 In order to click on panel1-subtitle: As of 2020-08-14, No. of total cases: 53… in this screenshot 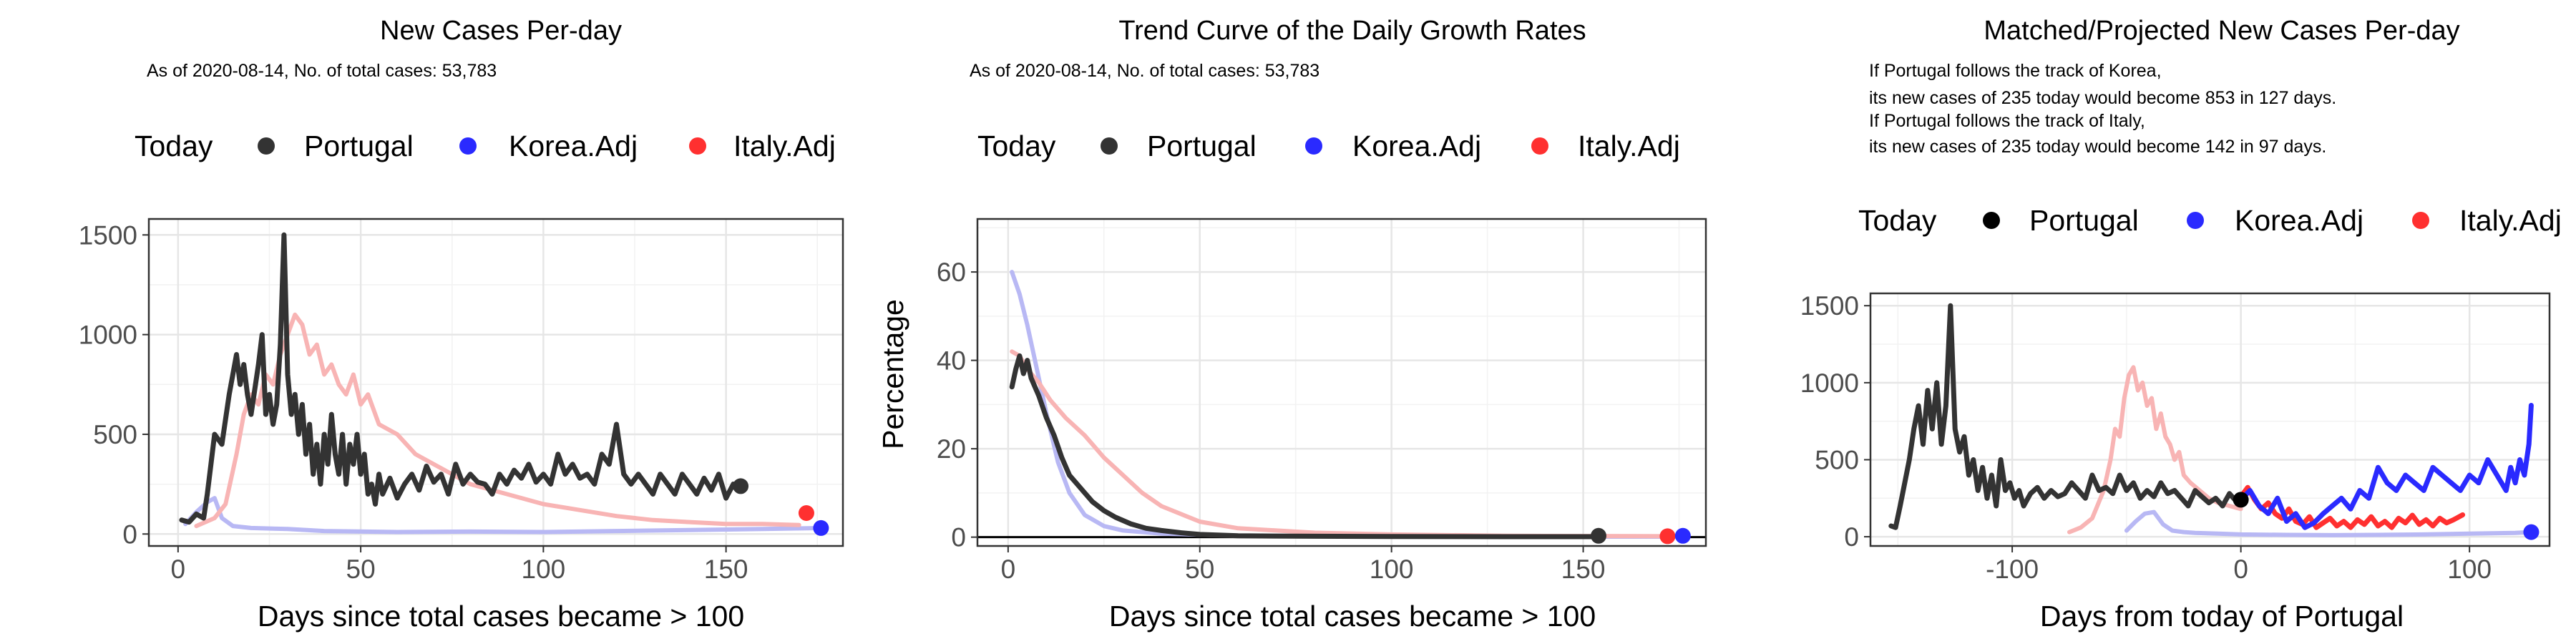, I will do `click(322, 71)`.